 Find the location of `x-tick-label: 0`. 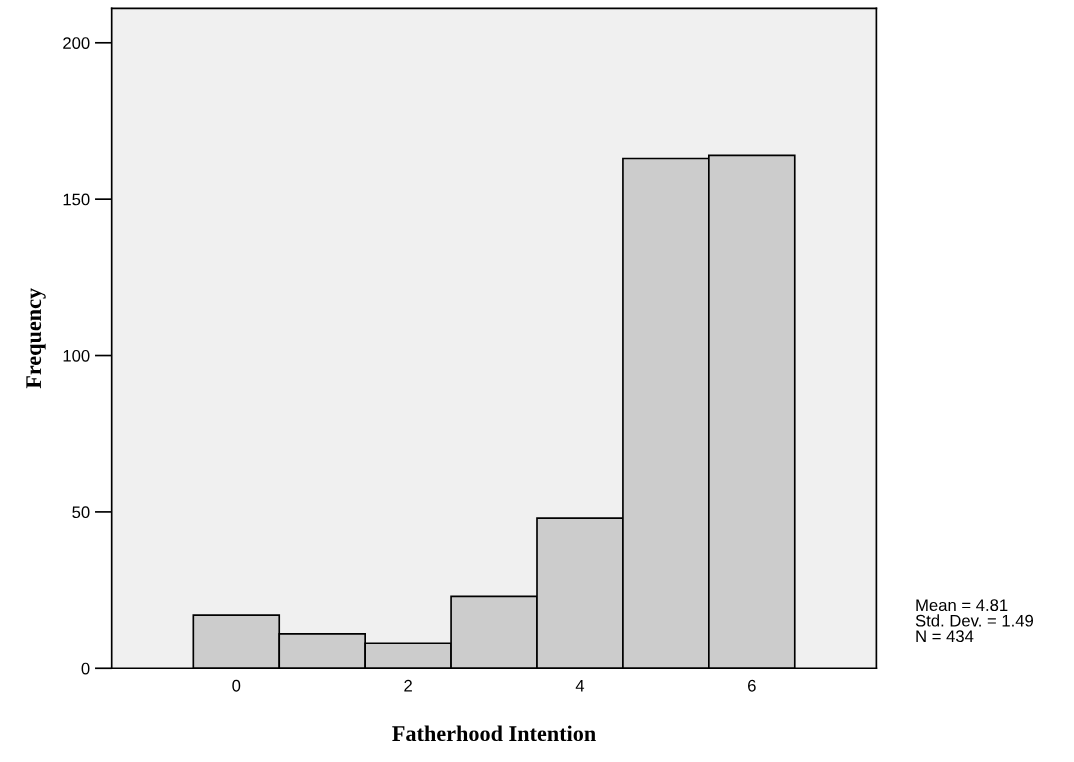

x-tick-label: 0 is located at coordinates (236, 685).